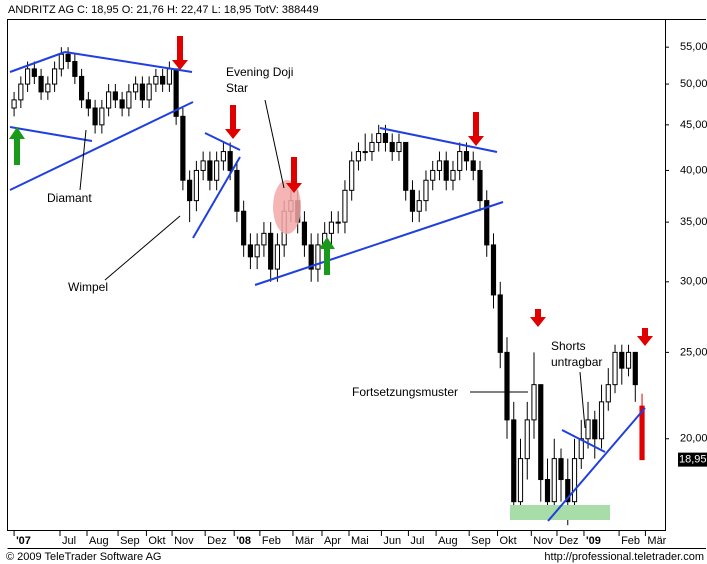 The image size is (707, 564). I want to click on x-tick-label: Dez, so click(217, 541).